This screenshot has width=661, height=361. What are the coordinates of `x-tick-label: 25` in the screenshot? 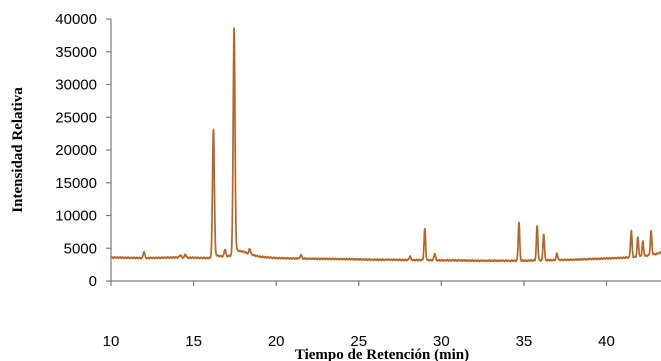 It's located at (358, 341).